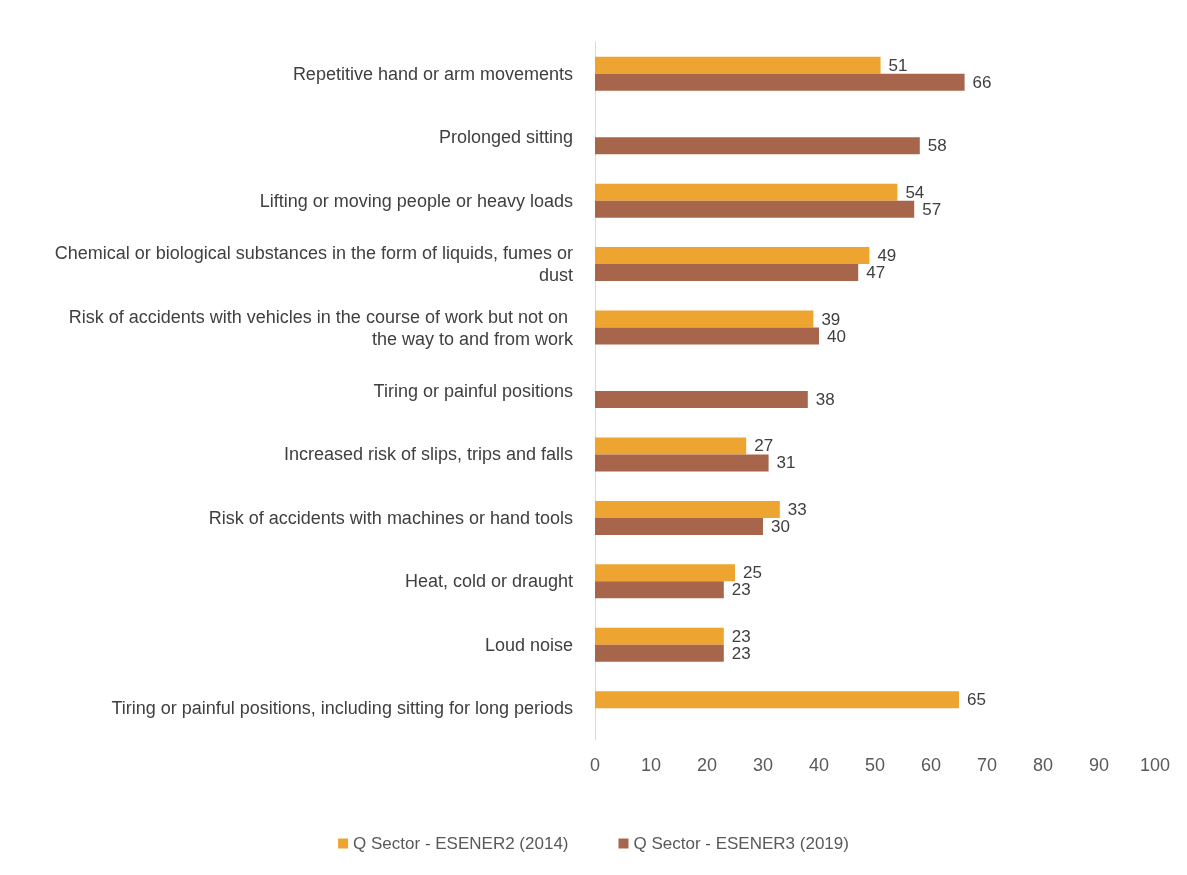  Describe the element at coordinates (763, 765) in the screenshot. I see `x-tick-label: 30` at that location.